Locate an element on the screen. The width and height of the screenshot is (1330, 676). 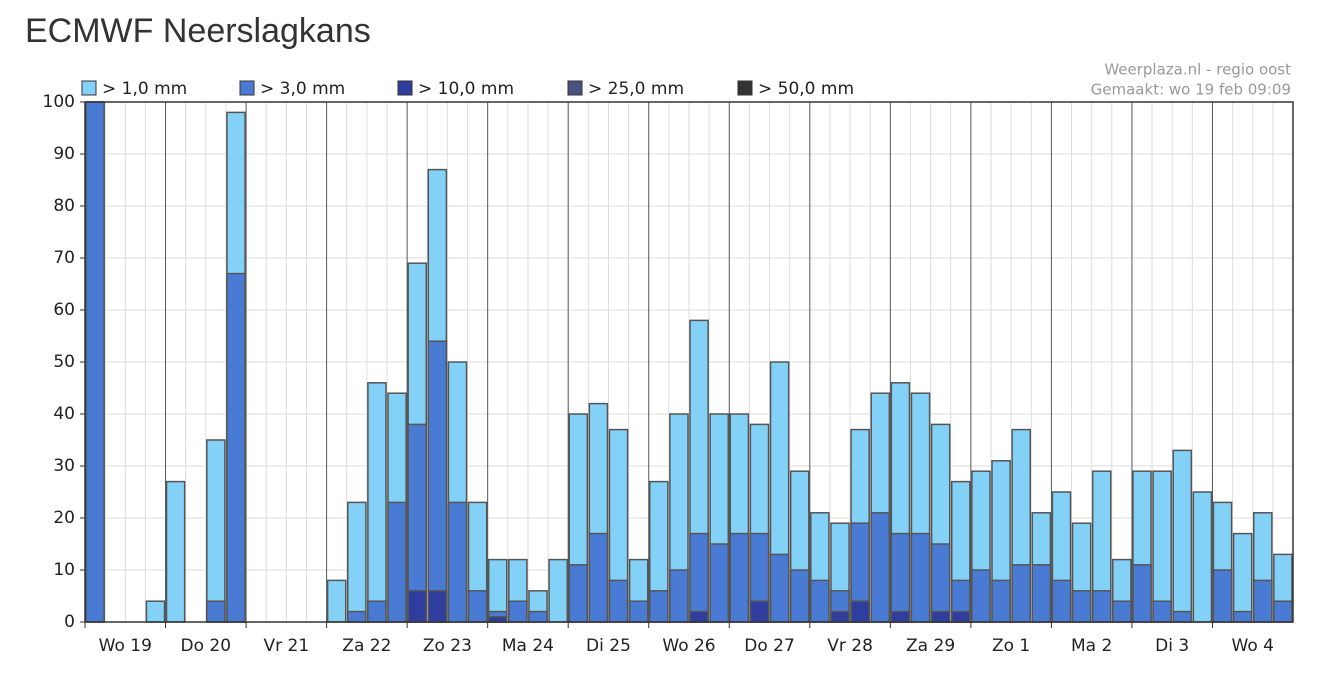
source: Weerplaza.nl - regio oost is located at coordinates (1197, 70).